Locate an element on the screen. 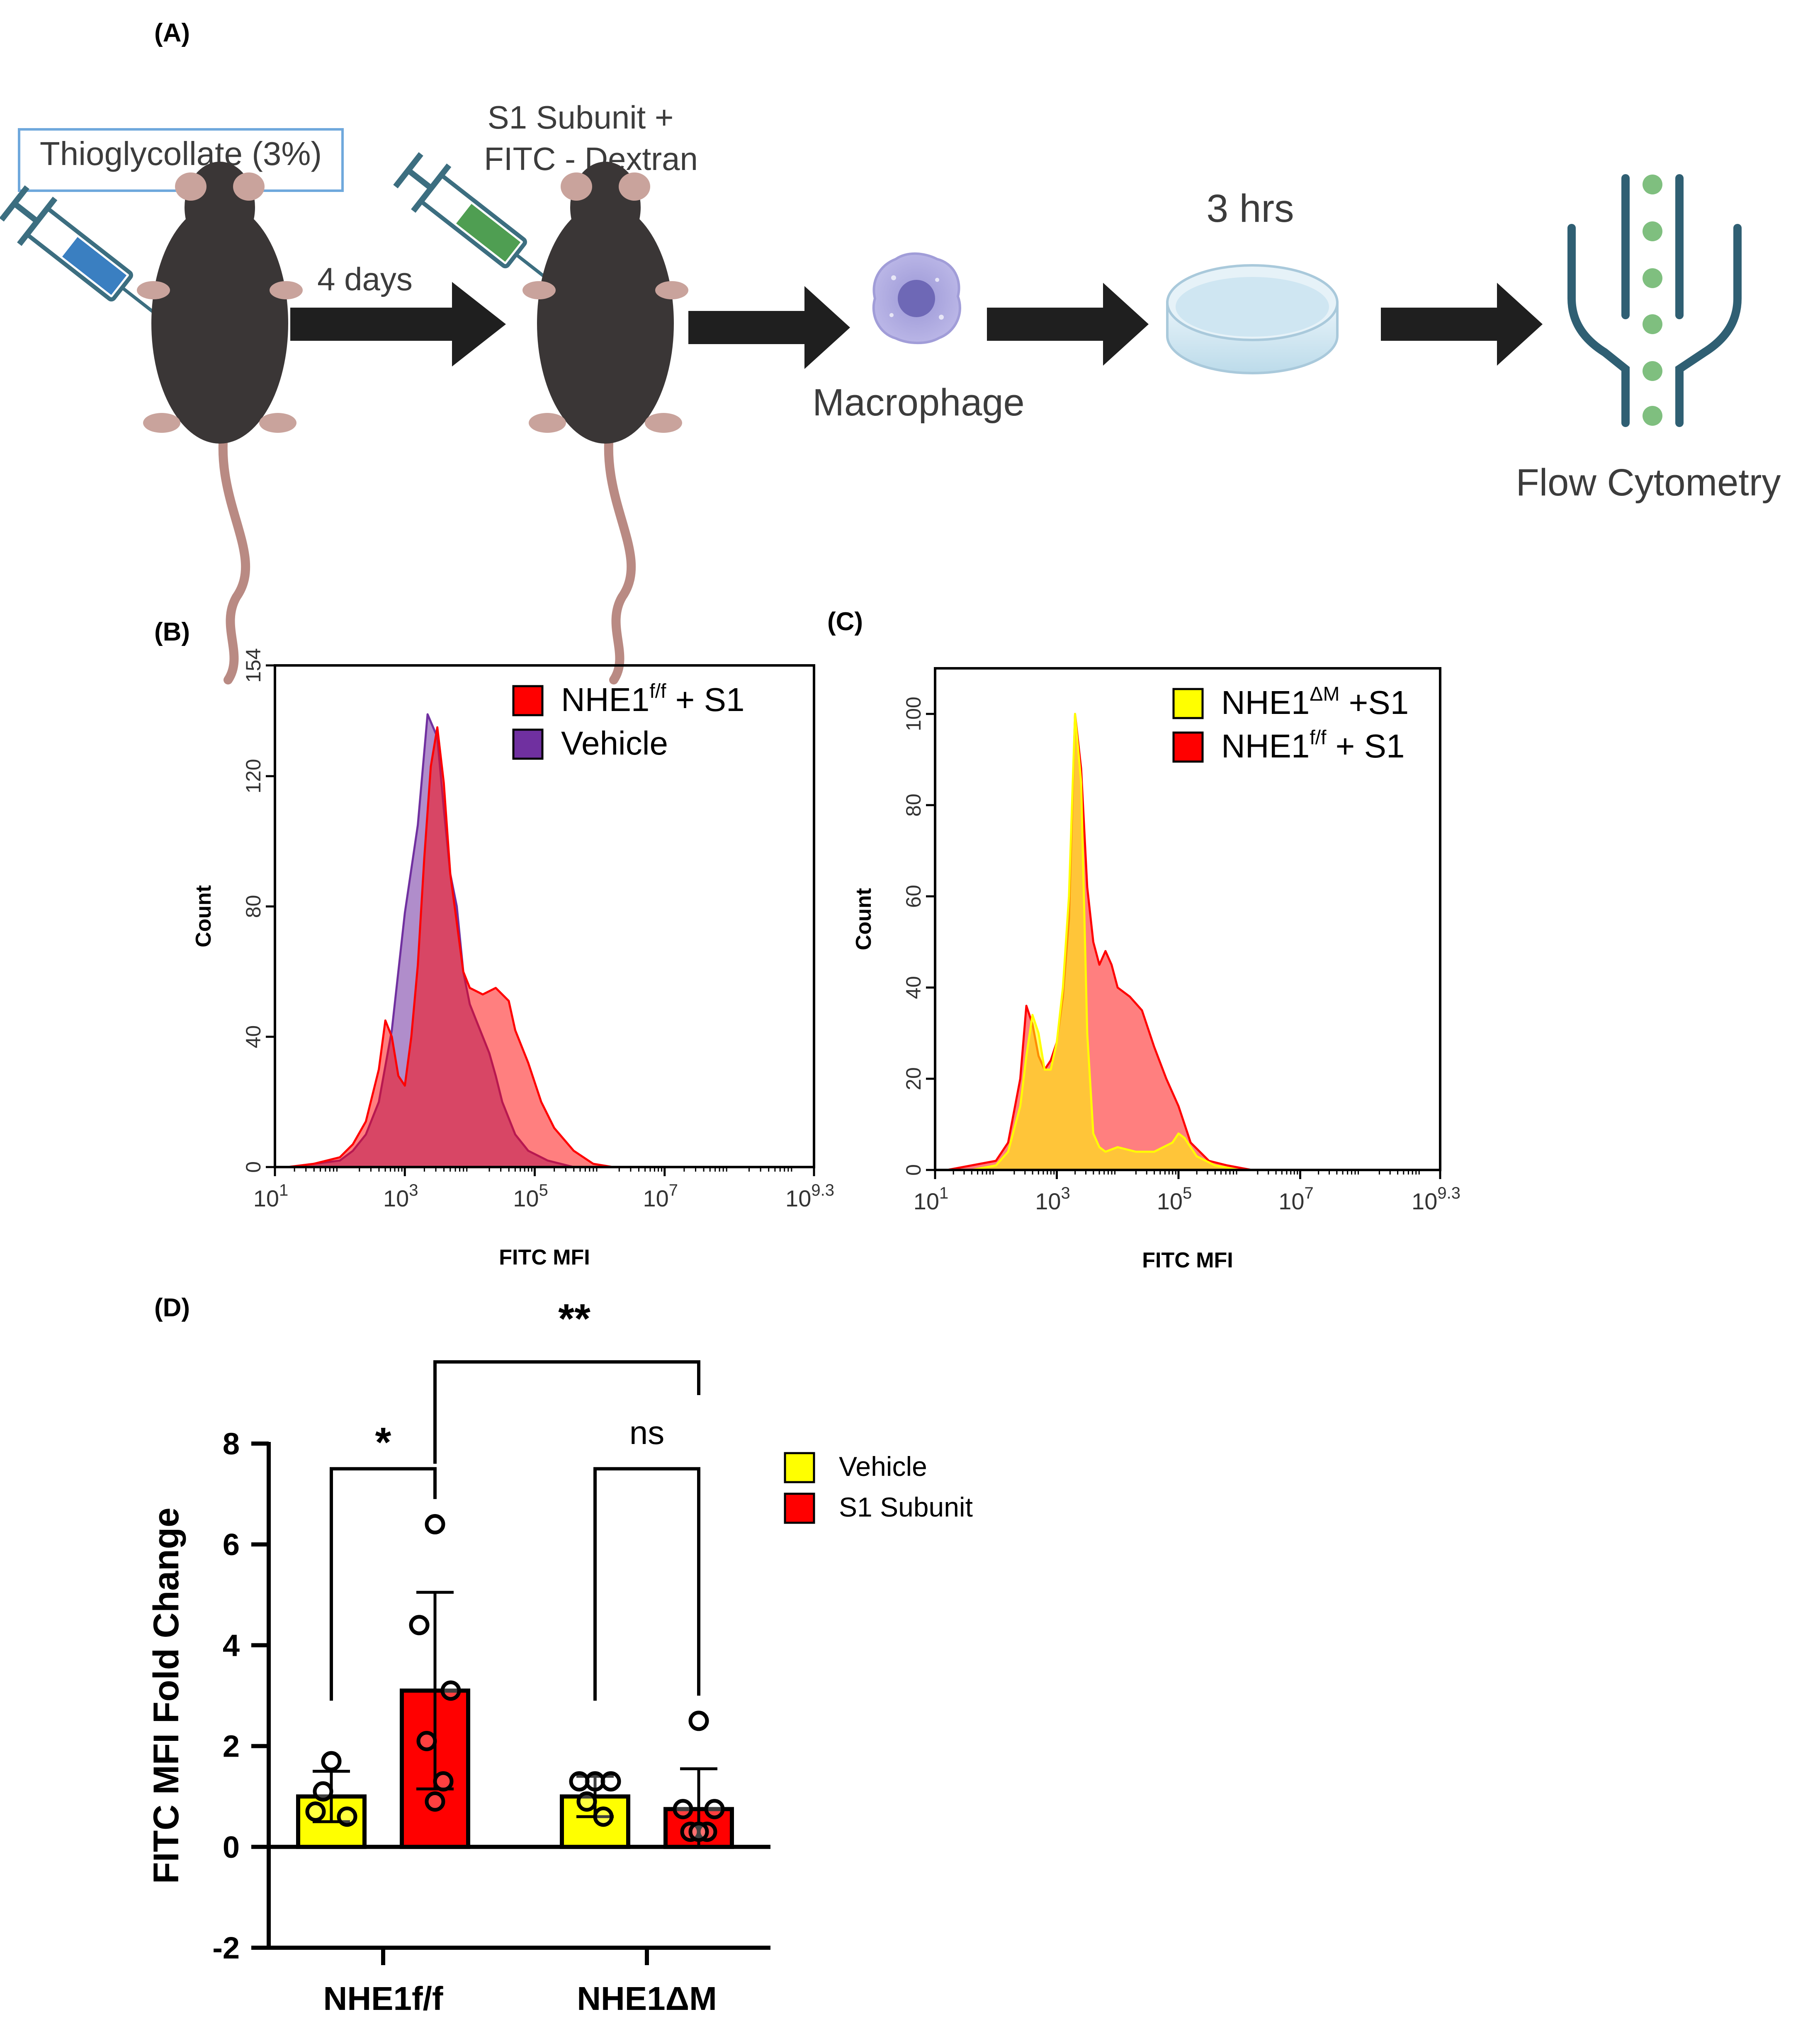 The height and width of the screenshot is (2024, 1820). sig-label-1: * is located at coordinates (383, 1442).